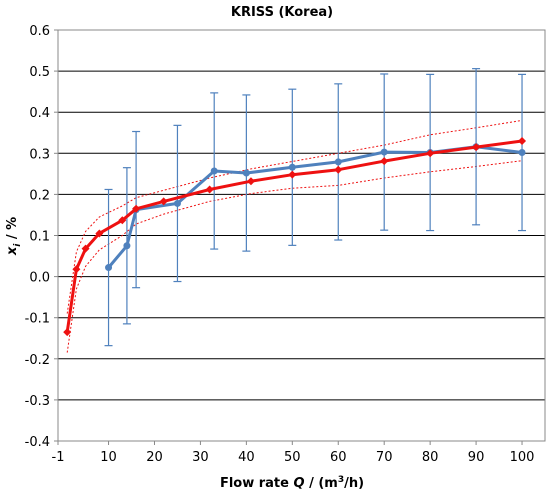  Describe the element at coordinates (39, 113) in the screenshot. I see `y-tick-label: 0.4` at that location.